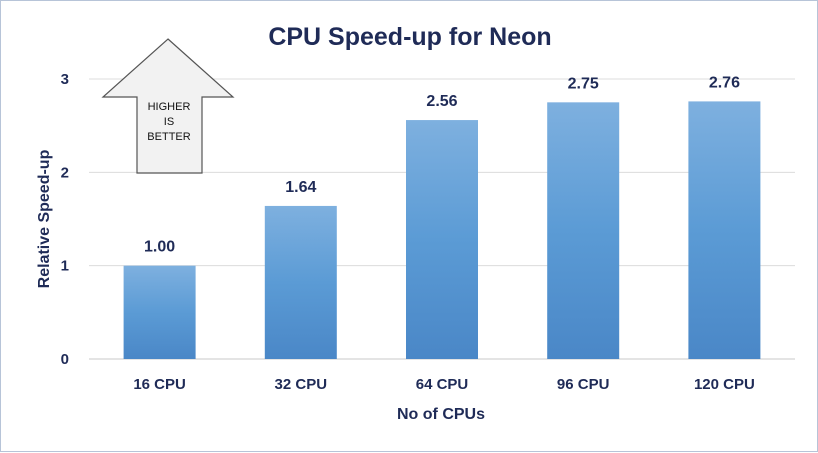  Describe the element at coordinates (441, 101) in the screenshot. I see `data-label: 2.56` at that location.